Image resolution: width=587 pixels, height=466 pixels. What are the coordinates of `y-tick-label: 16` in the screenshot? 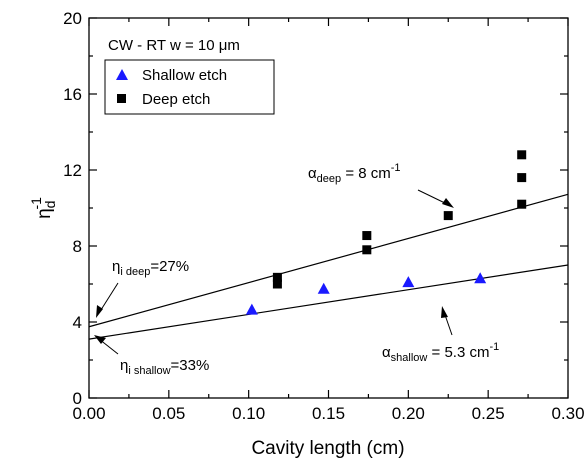 It's located at (72, 94).